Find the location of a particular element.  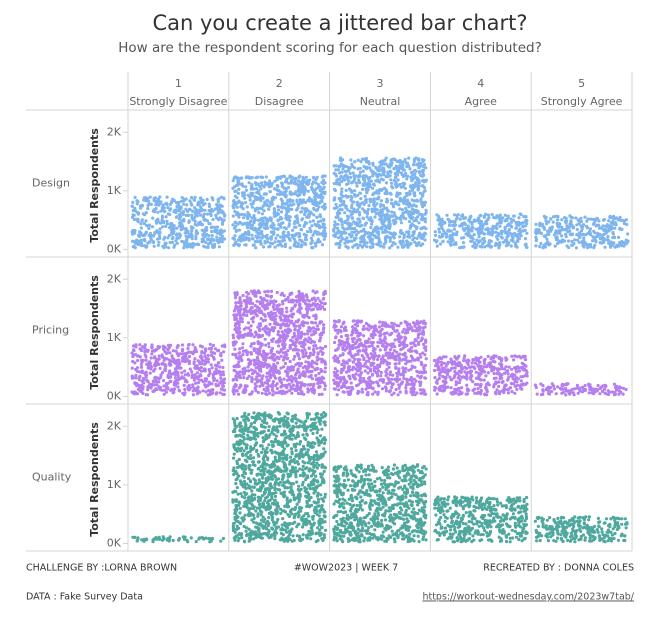

column-number: 2 is located at coordinates (279, 83).